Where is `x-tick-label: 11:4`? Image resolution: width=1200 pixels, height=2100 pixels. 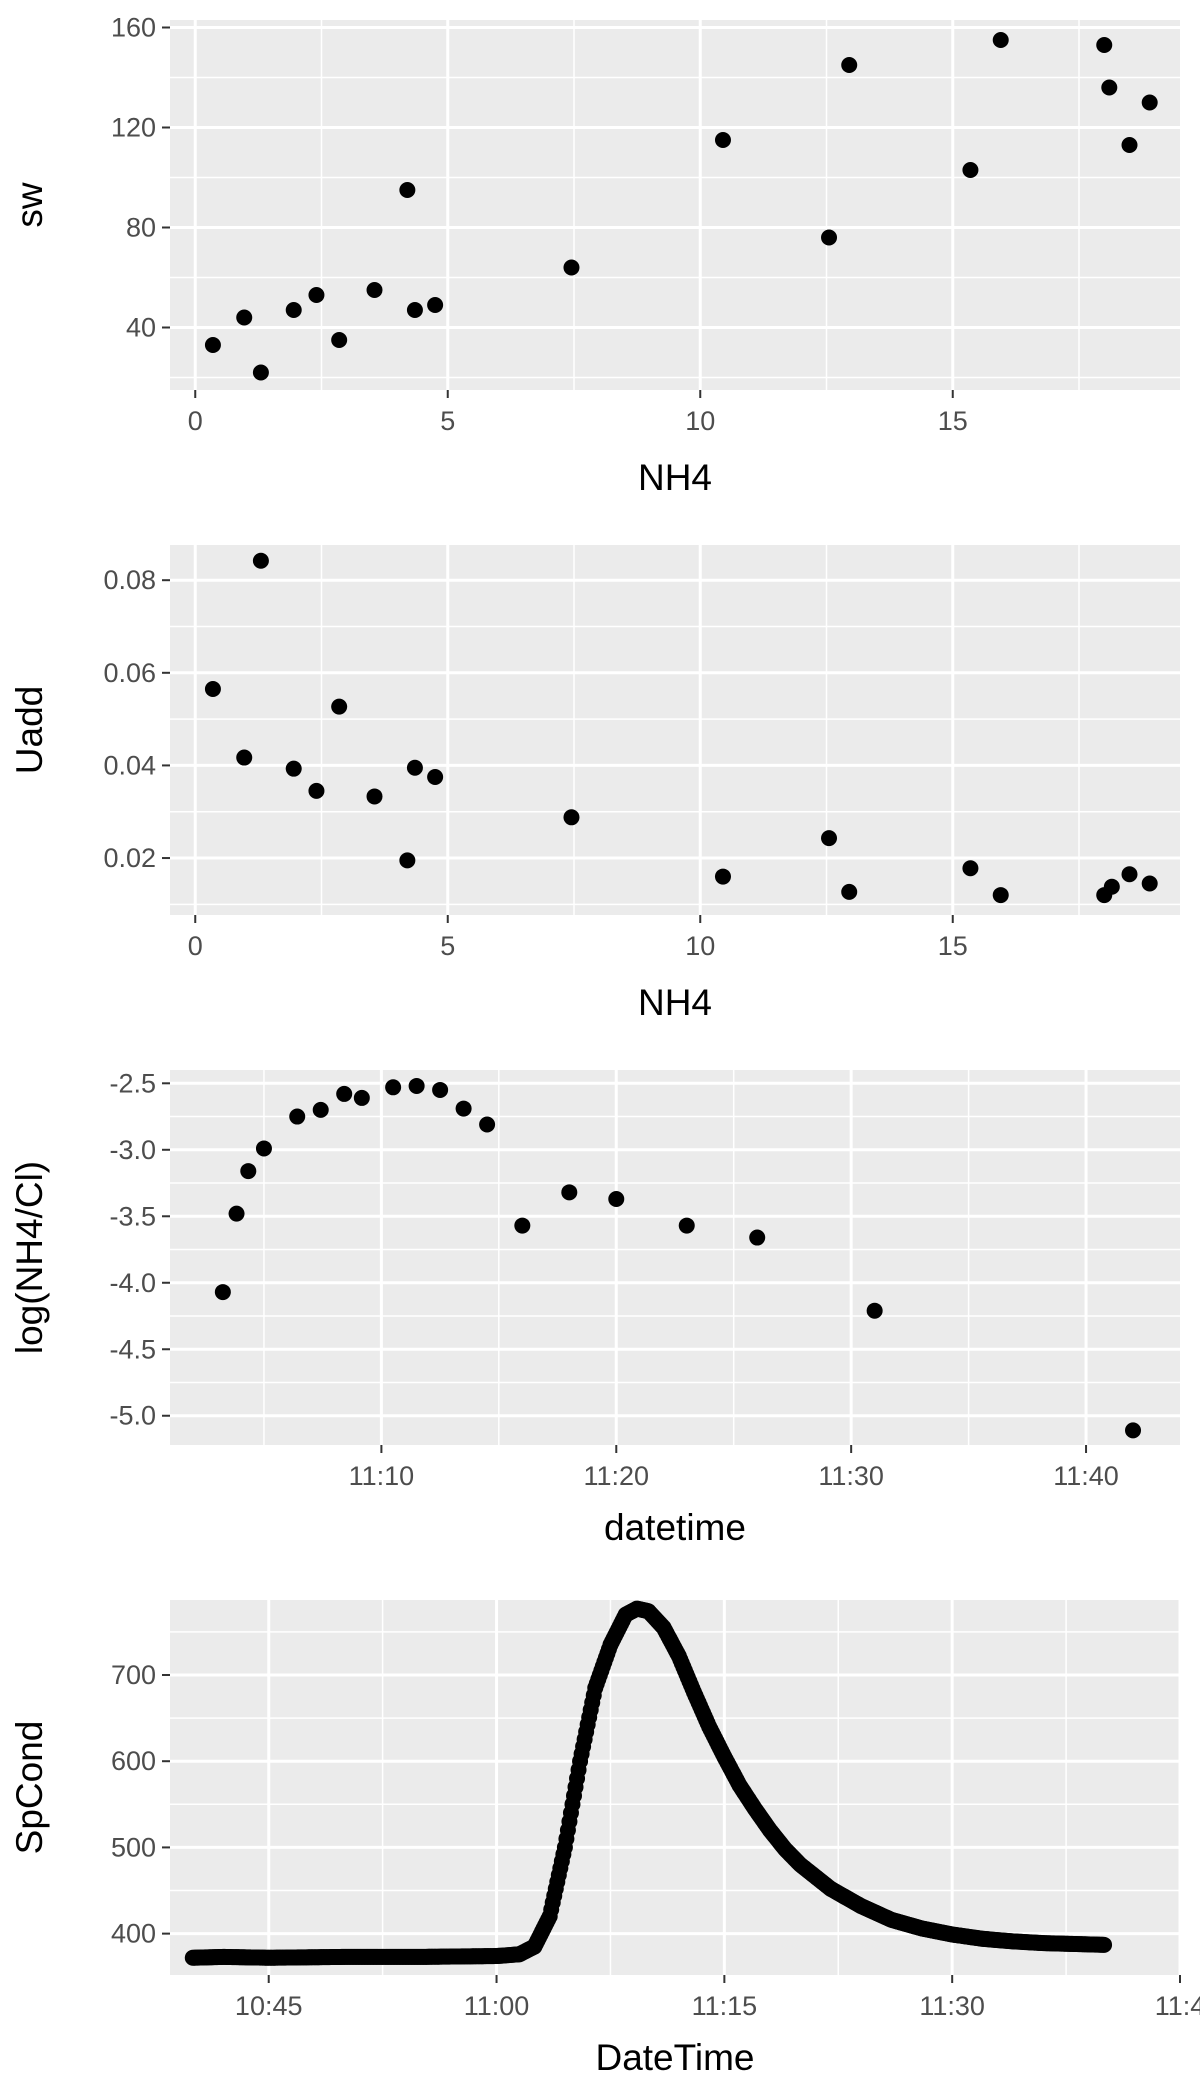
x-tick-label: 11:4 is located at coordinates (1177, 2006).